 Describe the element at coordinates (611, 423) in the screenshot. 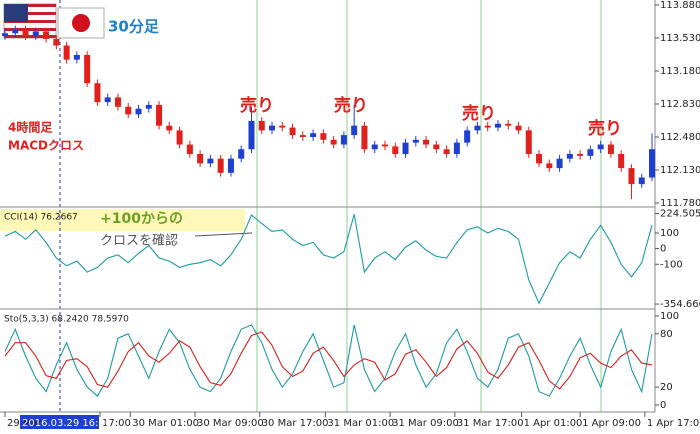

I see `x-tick-label: 1 Apr 09:00` at that location.